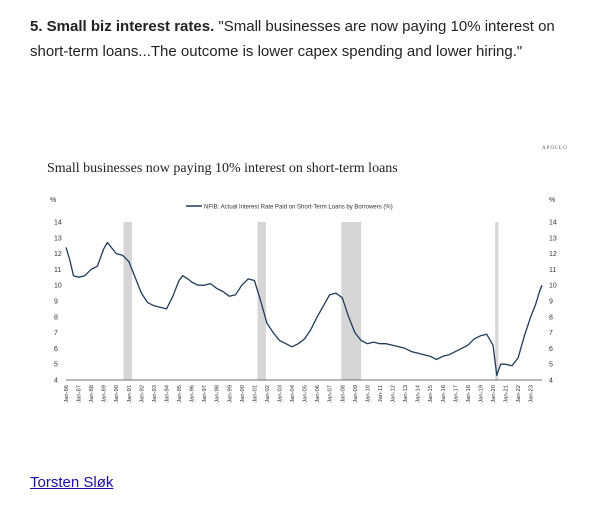 This screenshot has height=508, width=611. Describe the element at coordinates (230, 394) in the screenshot. I see `x-tick-label: Jan-99` at that location.